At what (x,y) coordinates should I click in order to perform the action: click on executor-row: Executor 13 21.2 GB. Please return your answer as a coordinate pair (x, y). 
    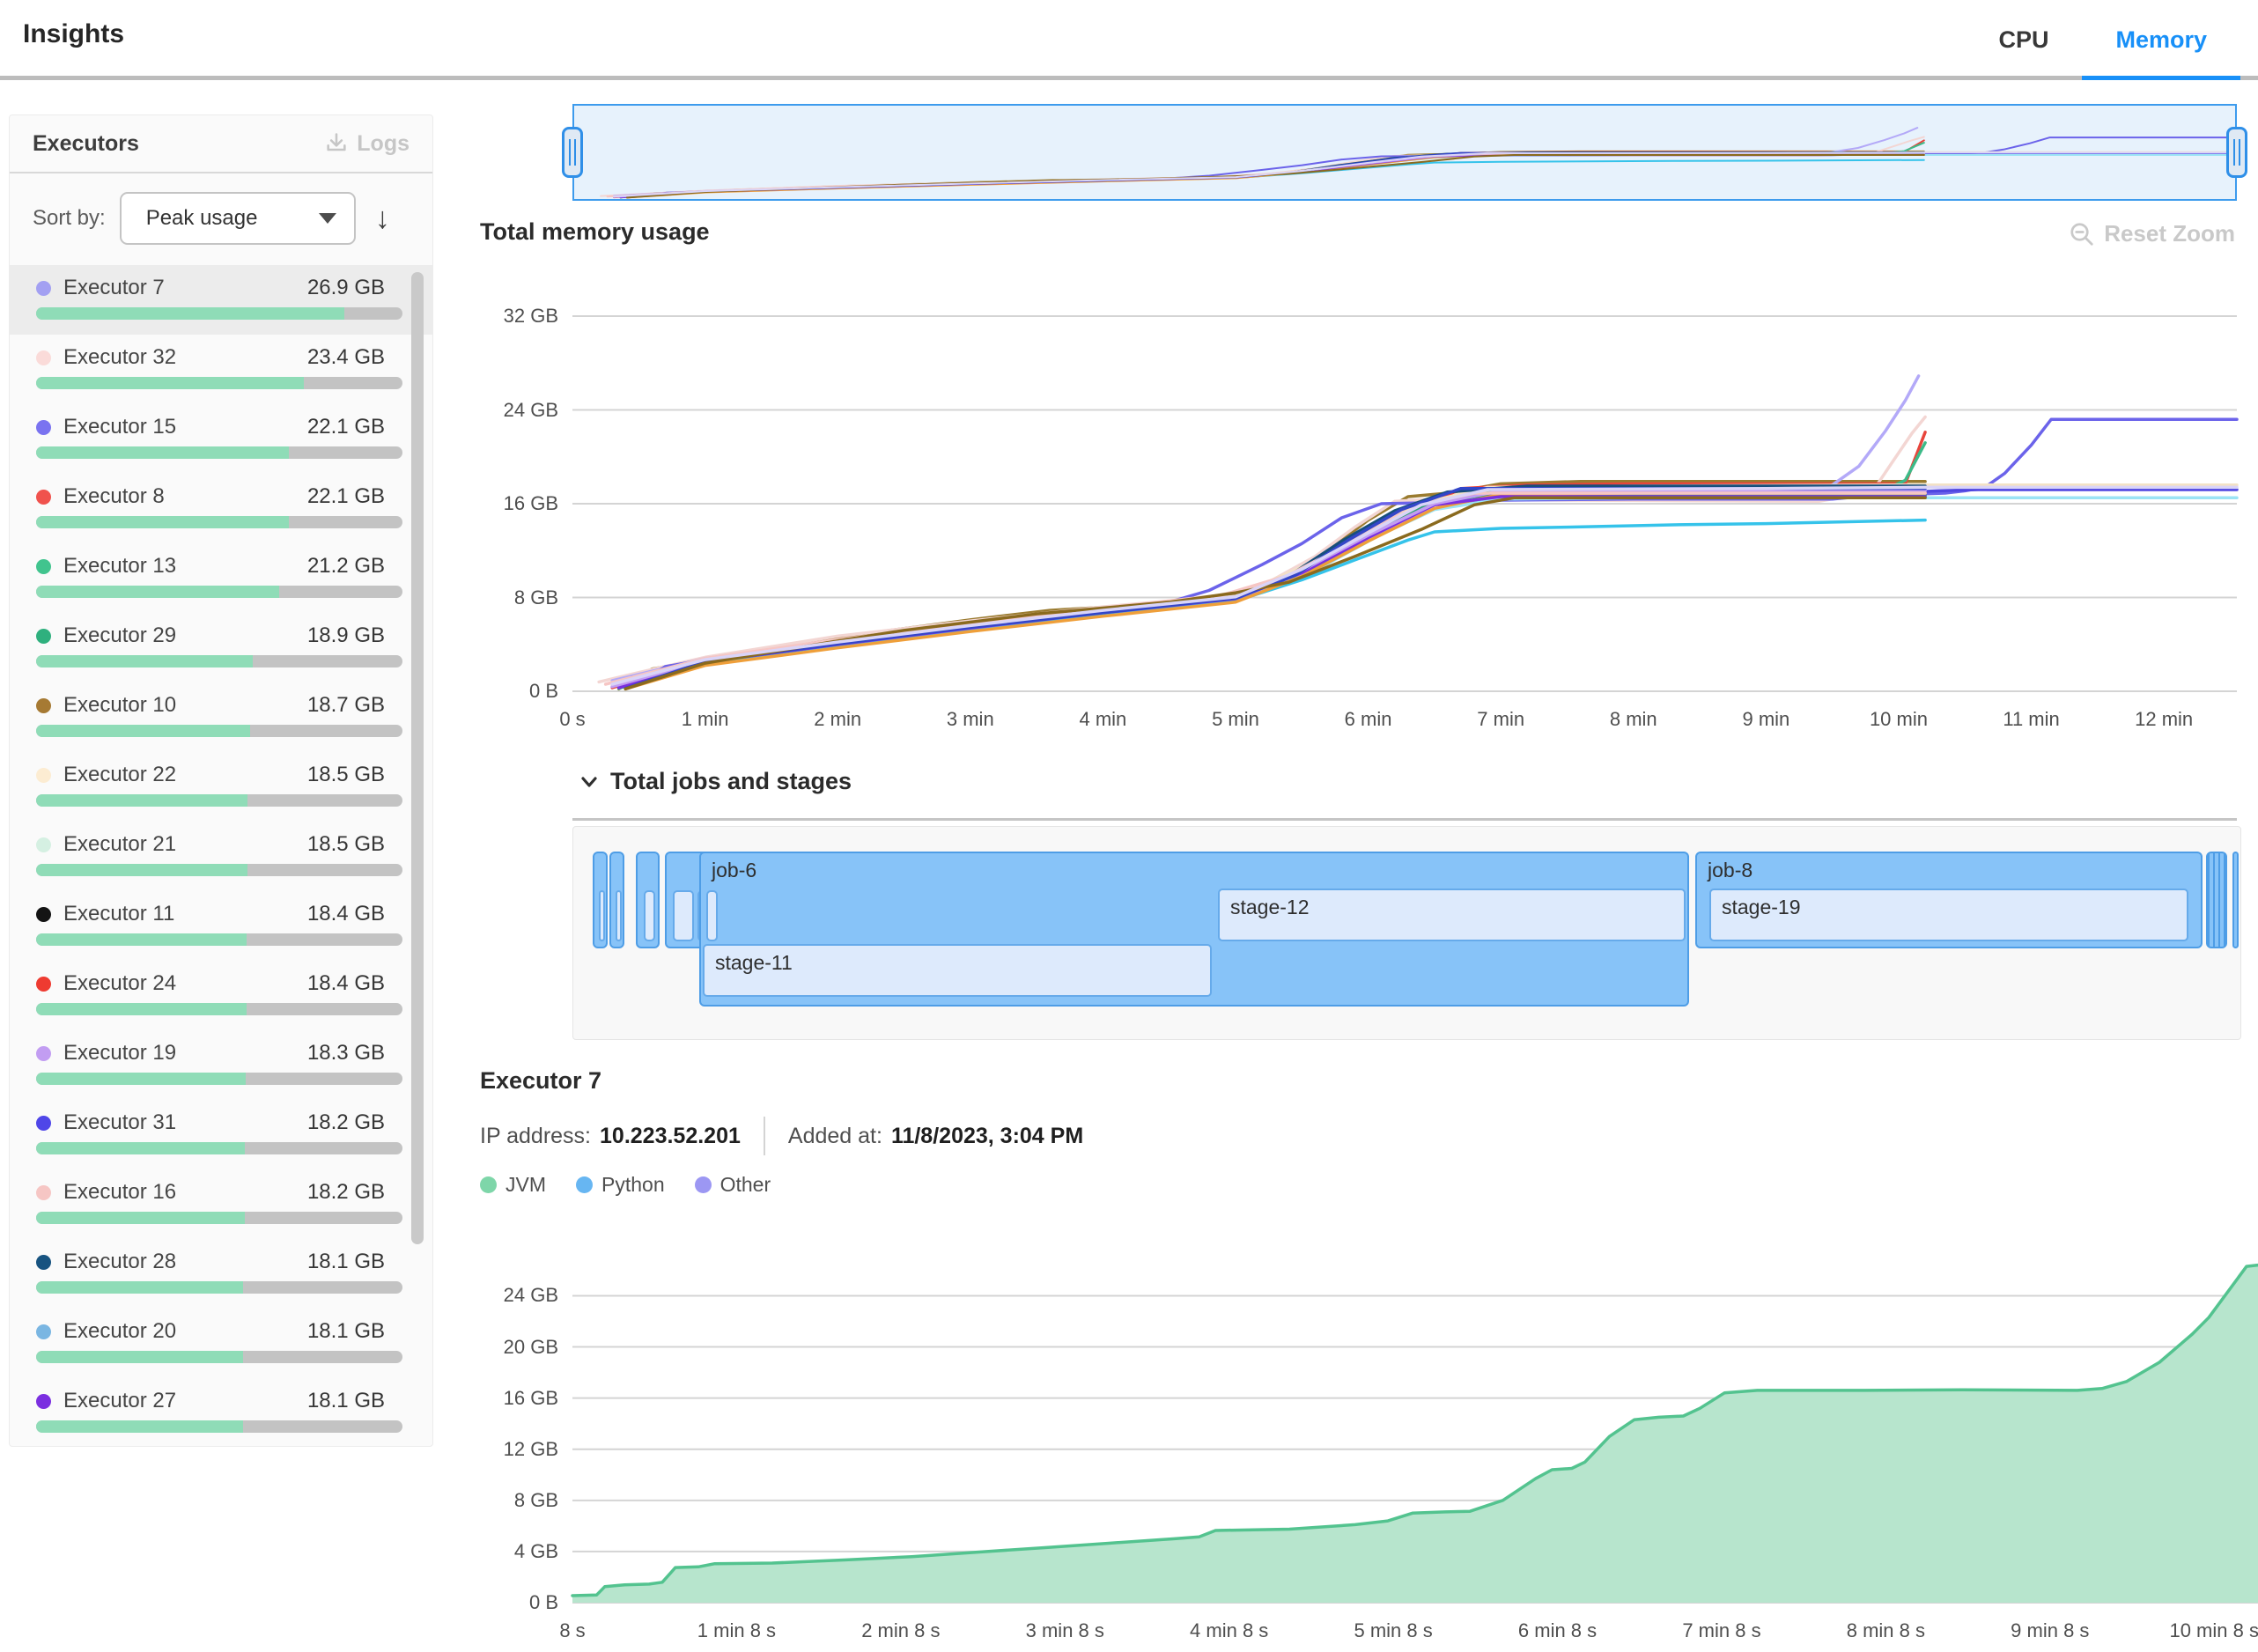
    Looking at the image, I should click on (221, 578).